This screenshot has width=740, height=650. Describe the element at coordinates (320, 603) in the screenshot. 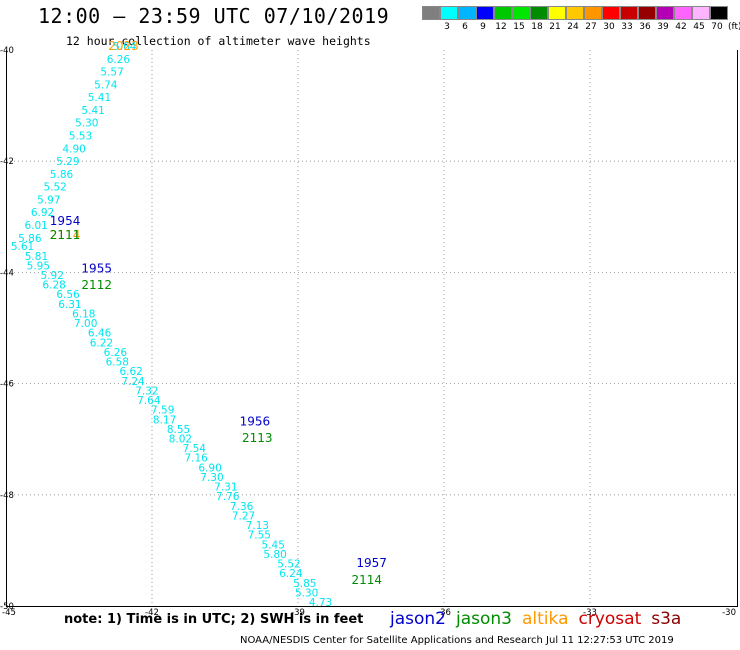

I see `swh-value: 4.73` at that location.